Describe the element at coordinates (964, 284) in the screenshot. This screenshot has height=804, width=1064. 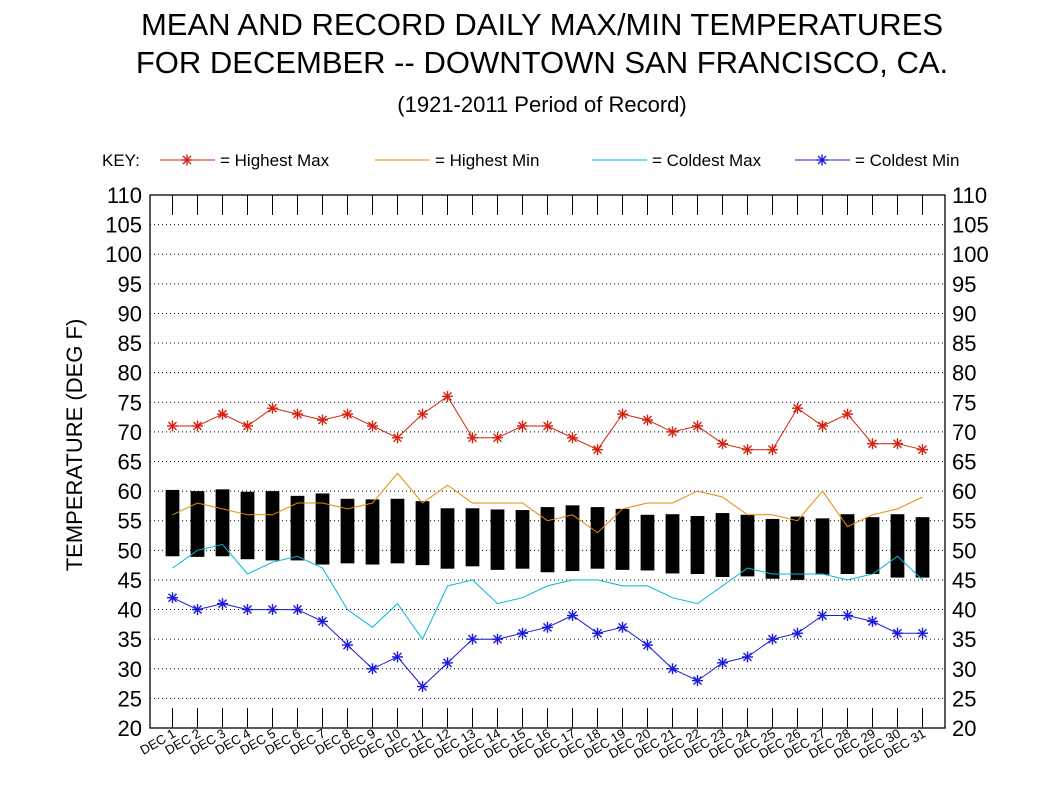
I see `y-tick-right-95: 95` at that location.